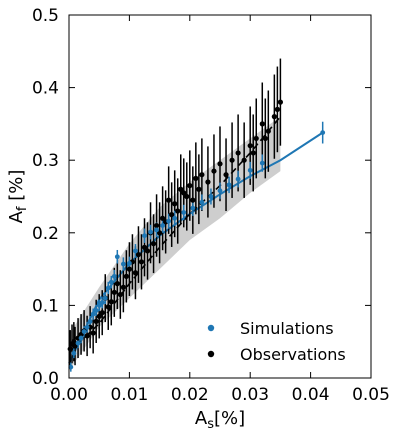 The height and width of the screenshot is (436, 400). Describe the element at coordinates (276, 341) in the screenshot. I see `legend: Simulations Observations` at that location.